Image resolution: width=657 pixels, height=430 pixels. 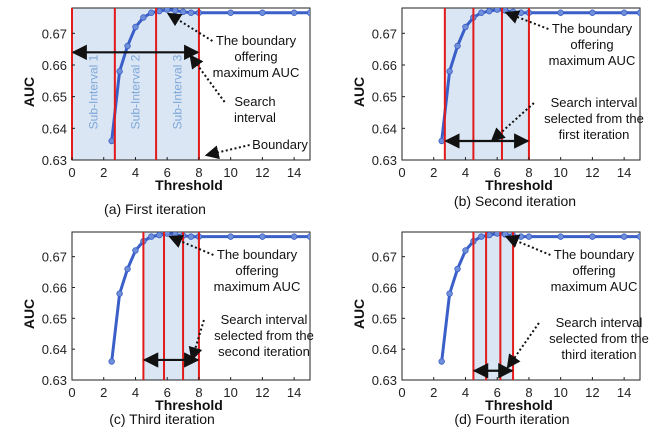 What do you see at coordinates (256, 72) in the screenshot?
I see `annotation-text: maximum AUC` at bounding box center [256, 72].